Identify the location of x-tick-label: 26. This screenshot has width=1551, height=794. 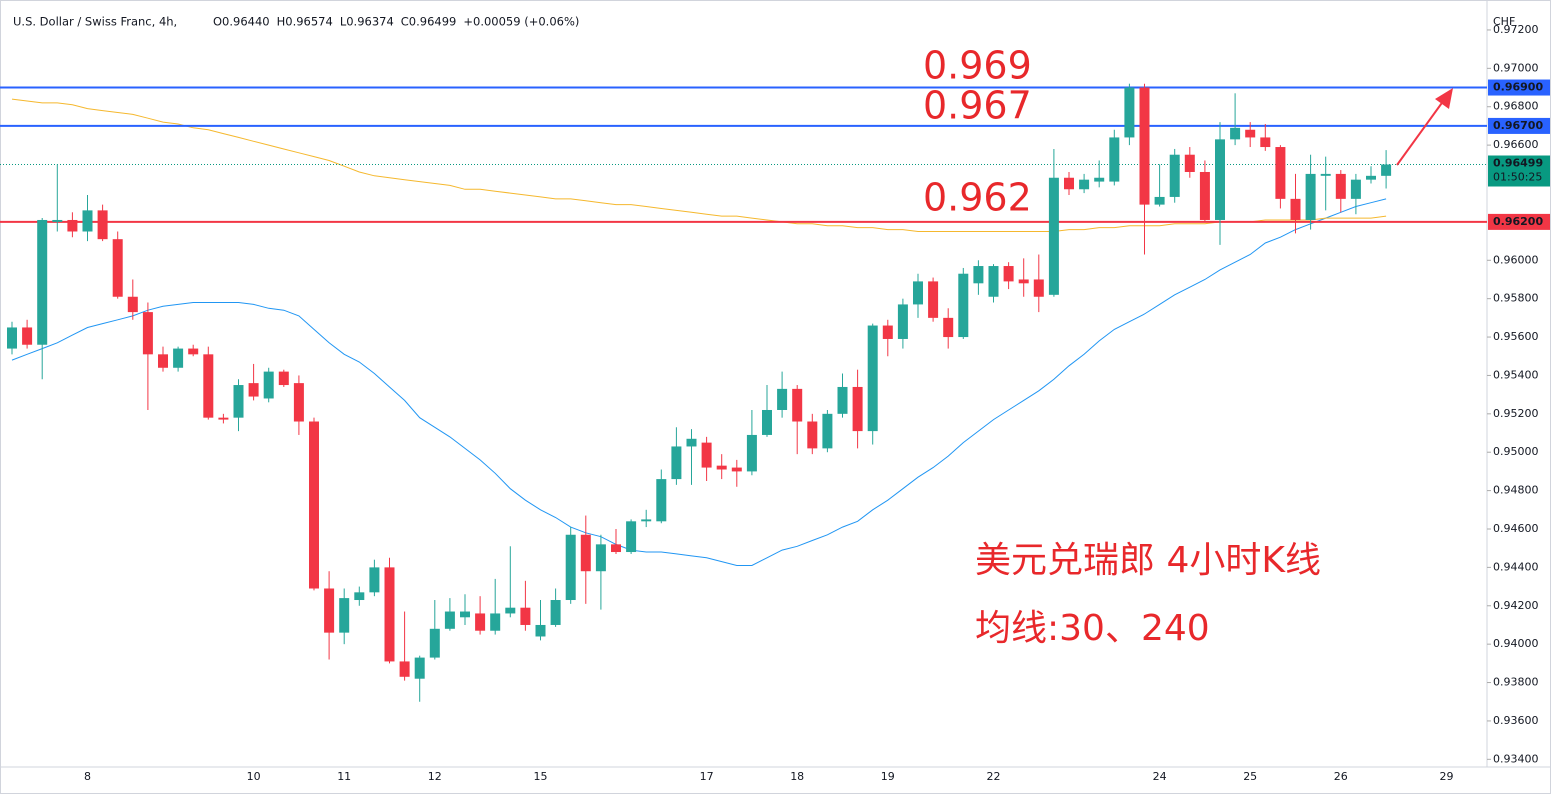
(1341, 776).